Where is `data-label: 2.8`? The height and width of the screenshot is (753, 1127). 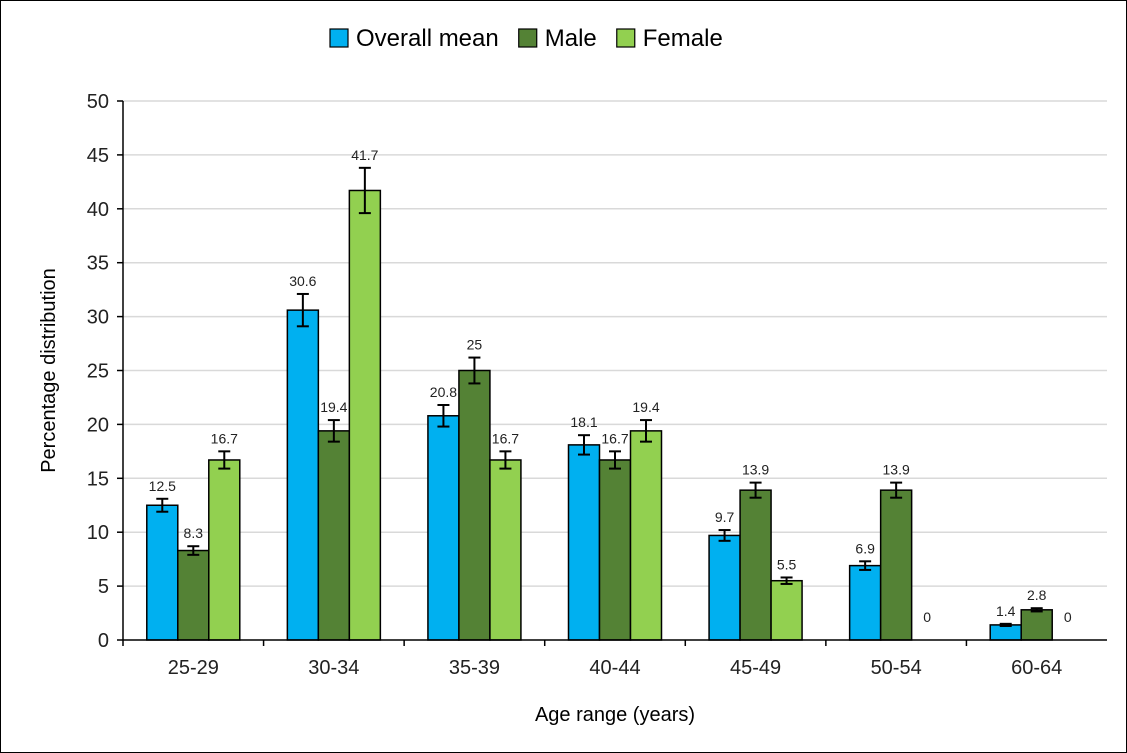
data-label: 2.8 is located at coordinates (1037, 595).